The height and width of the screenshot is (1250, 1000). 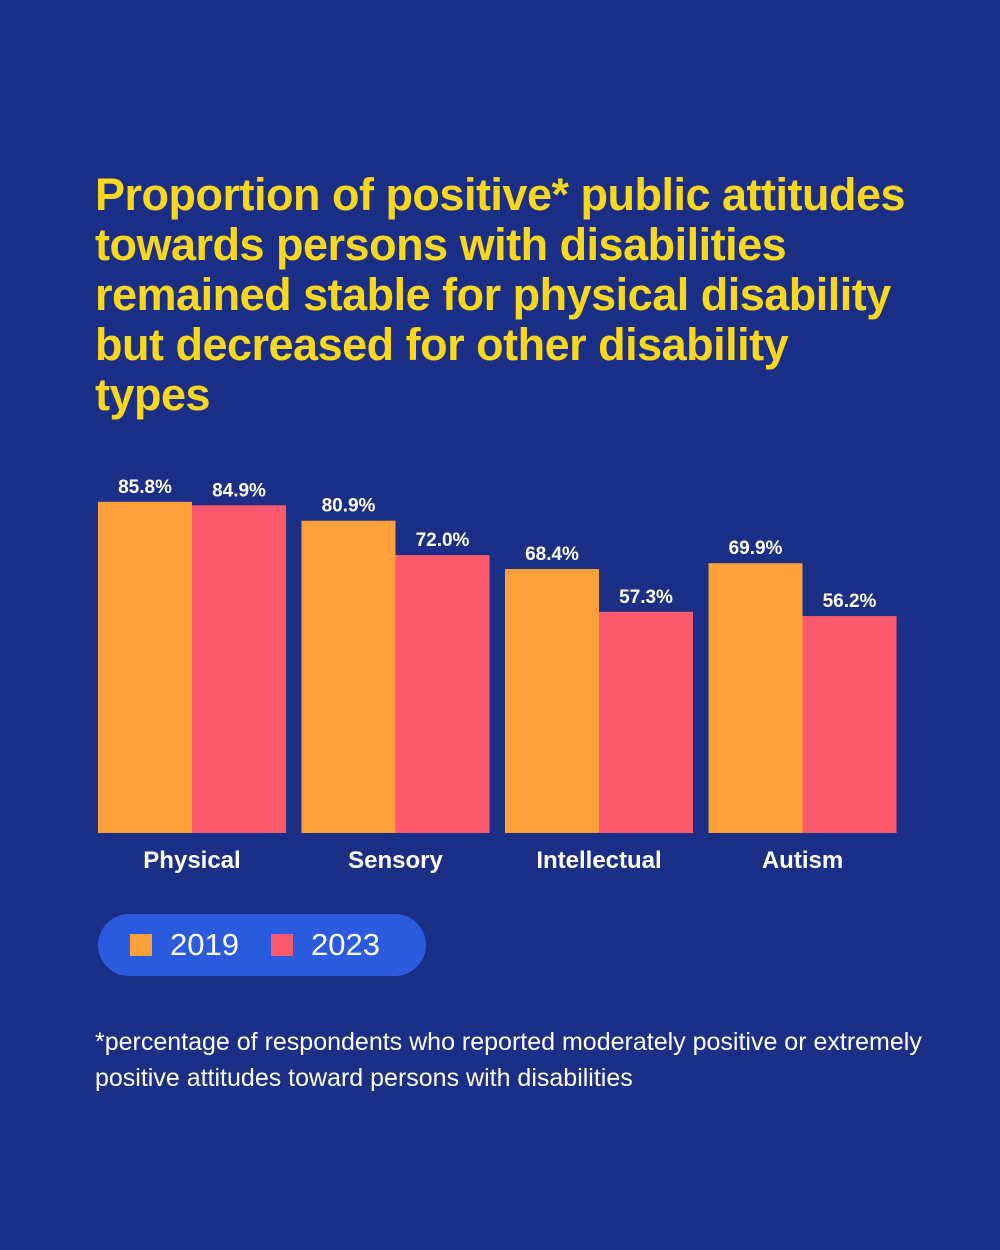 I want to click on bar-physical-2019, so click(x=145, y=667).